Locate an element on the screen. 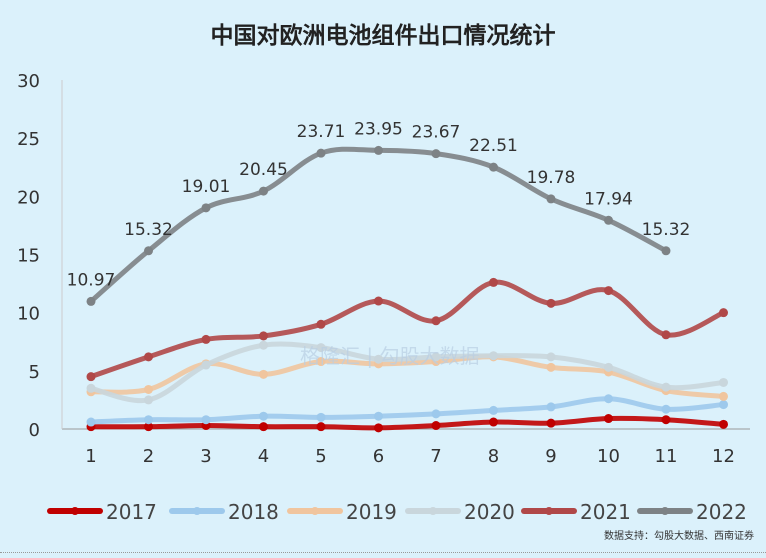 The image size is (766, 558). series-line-2018 is located at coordinates (407, 410).